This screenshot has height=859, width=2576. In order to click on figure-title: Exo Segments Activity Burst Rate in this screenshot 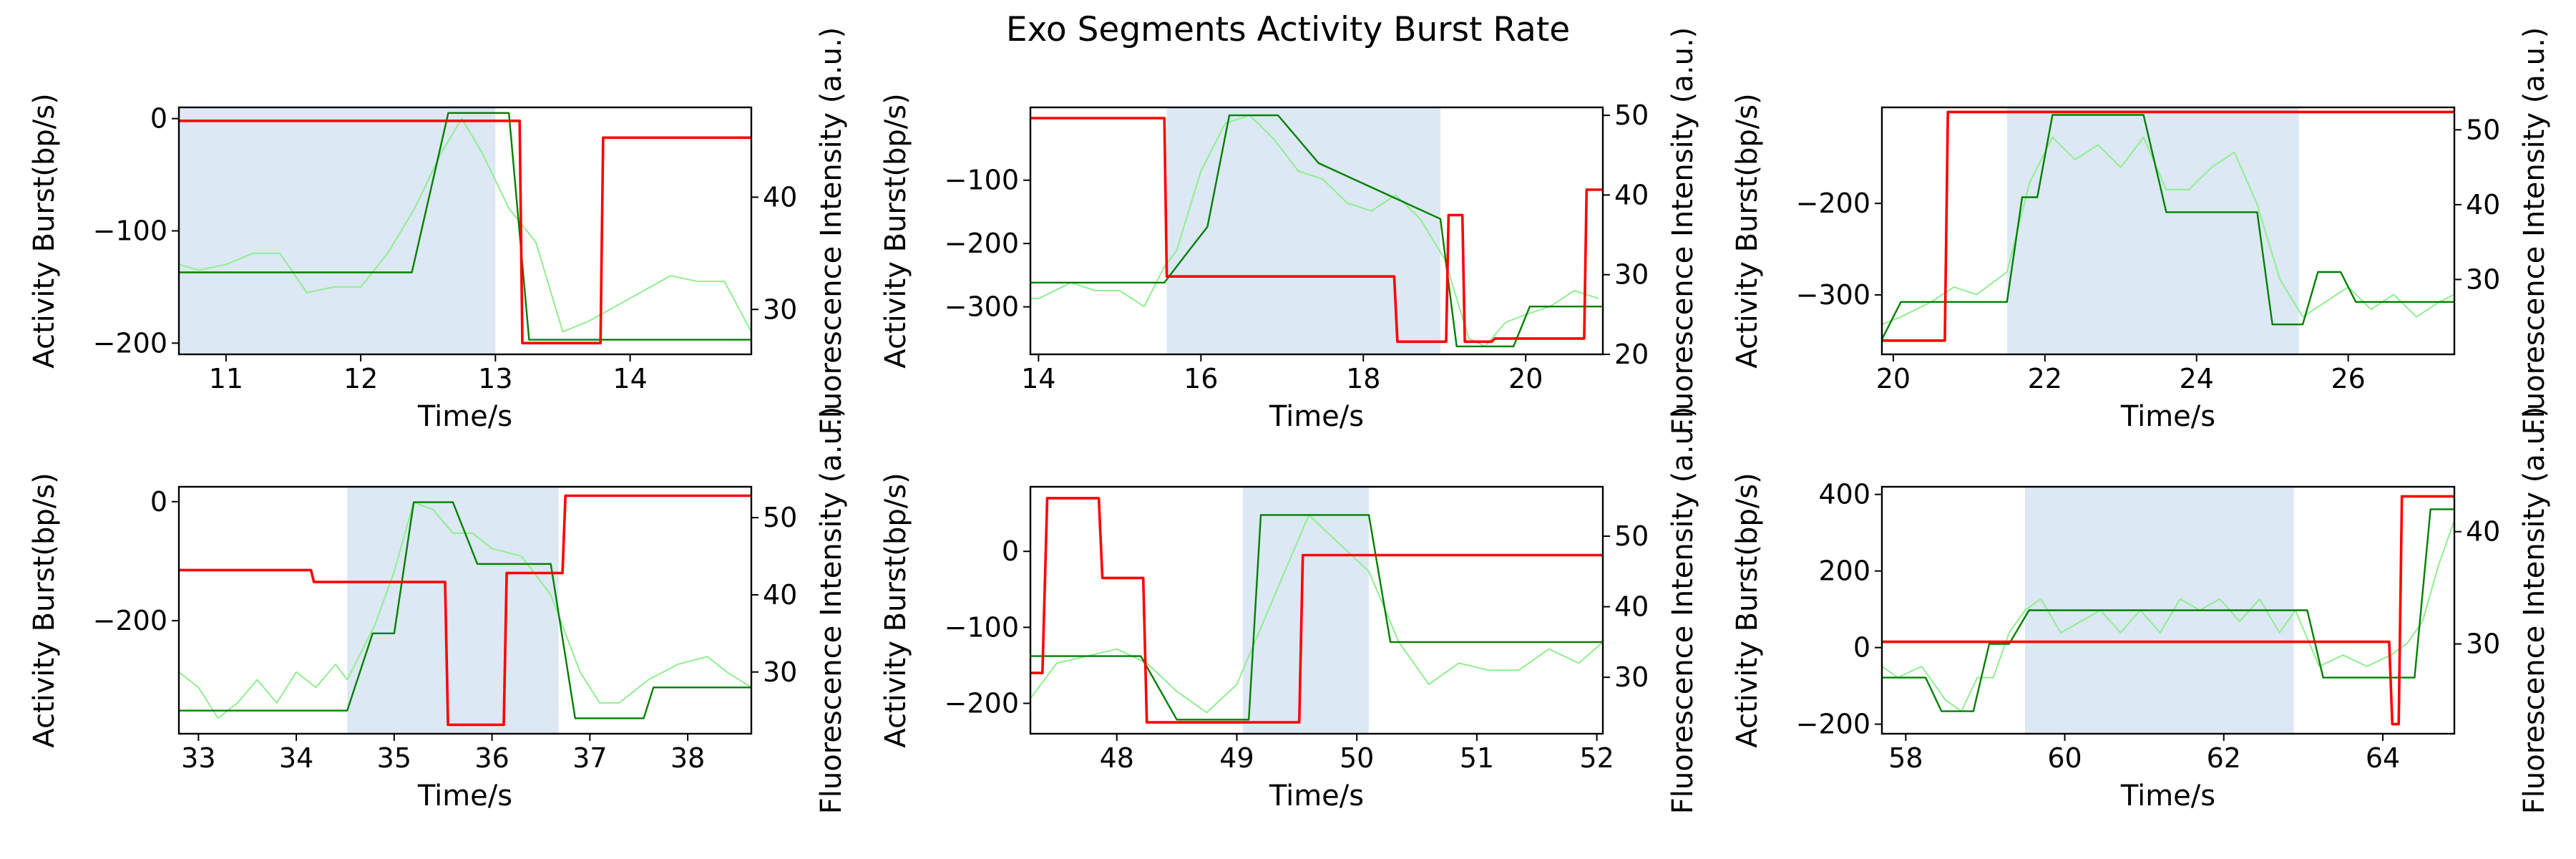, I will do `click(1288, 29)`.